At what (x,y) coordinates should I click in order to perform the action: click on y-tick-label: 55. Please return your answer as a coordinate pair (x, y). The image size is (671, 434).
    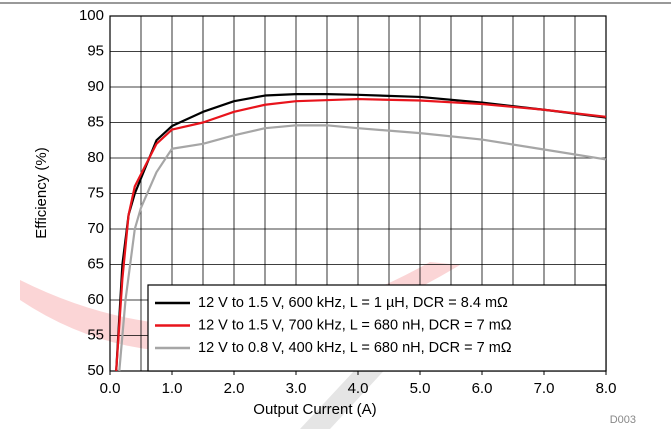
    Looking at the image, I should click on (95, 334).